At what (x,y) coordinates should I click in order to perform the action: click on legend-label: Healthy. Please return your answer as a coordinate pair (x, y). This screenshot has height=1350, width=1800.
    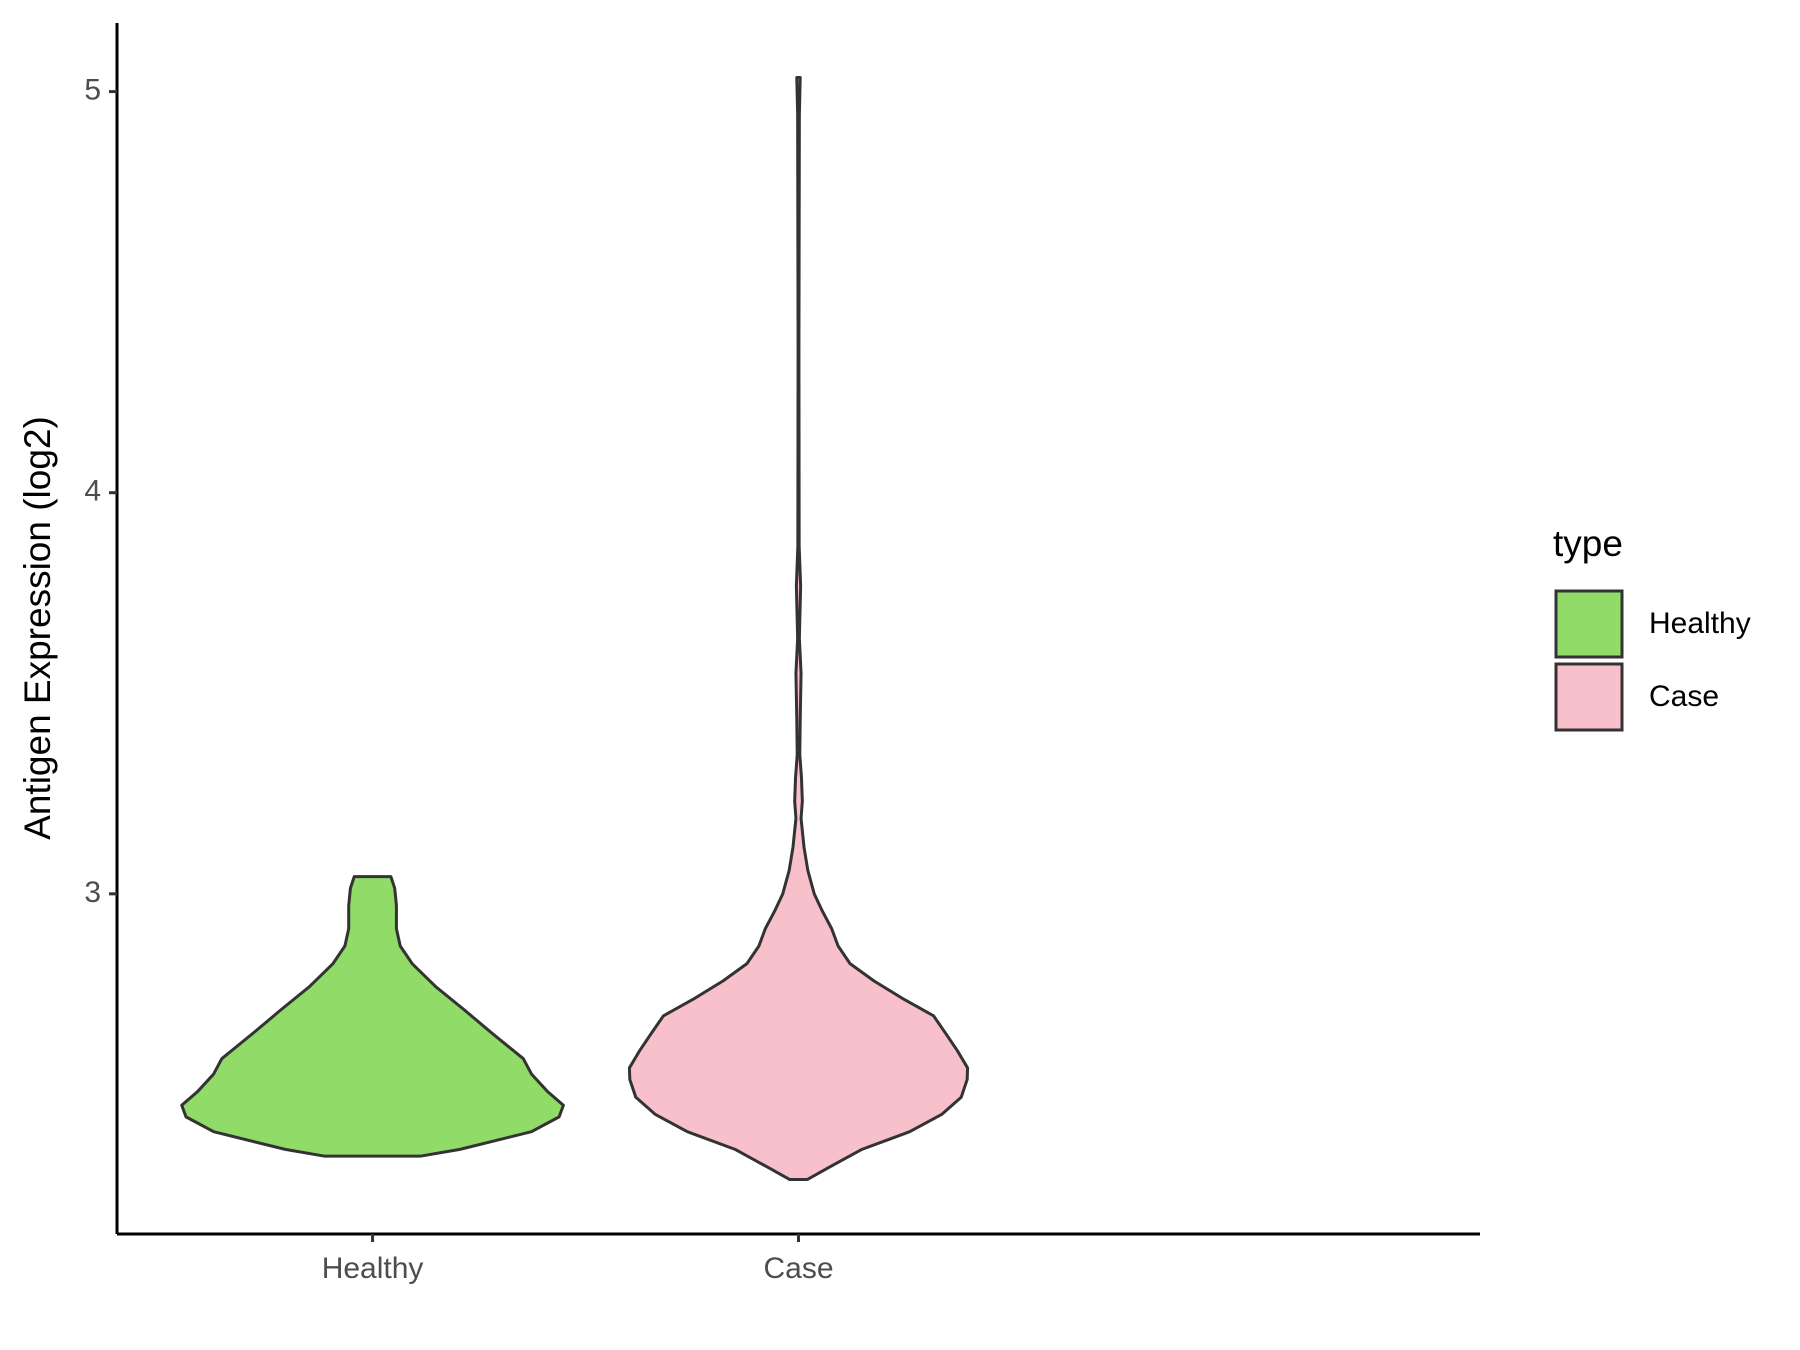
    Looking at the image, I should click on (1700, 623).